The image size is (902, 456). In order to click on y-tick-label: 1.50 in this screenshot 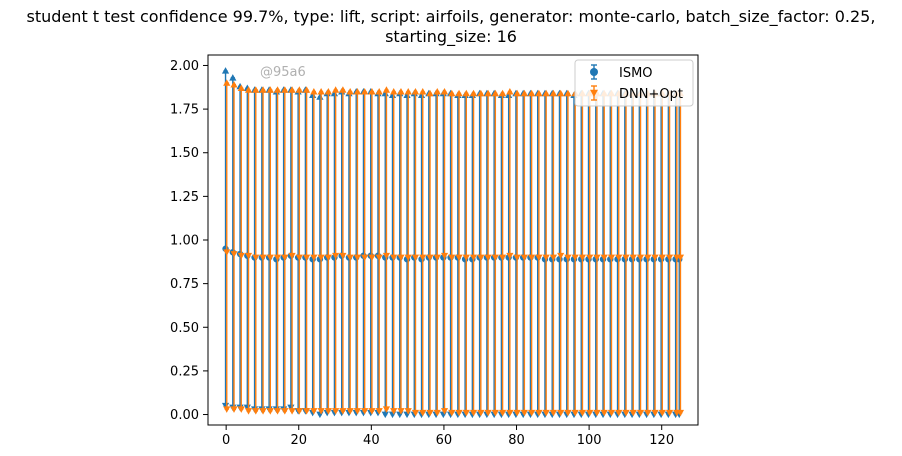, I will do `click(184, 153)`.